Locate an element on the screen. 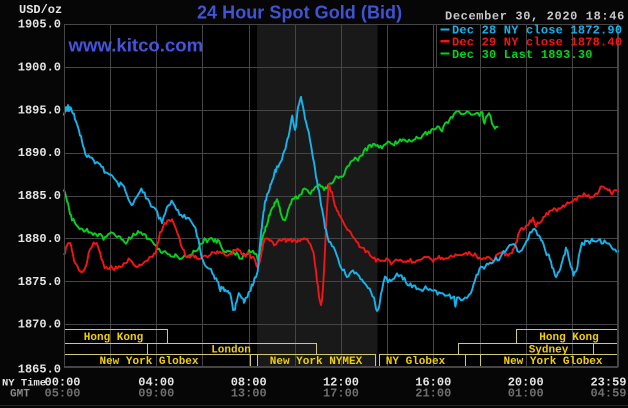 This screenshot has width=628, height=408. svg-text: Dec 29 NY close 1878.40 is located at coordinates (537, 43).